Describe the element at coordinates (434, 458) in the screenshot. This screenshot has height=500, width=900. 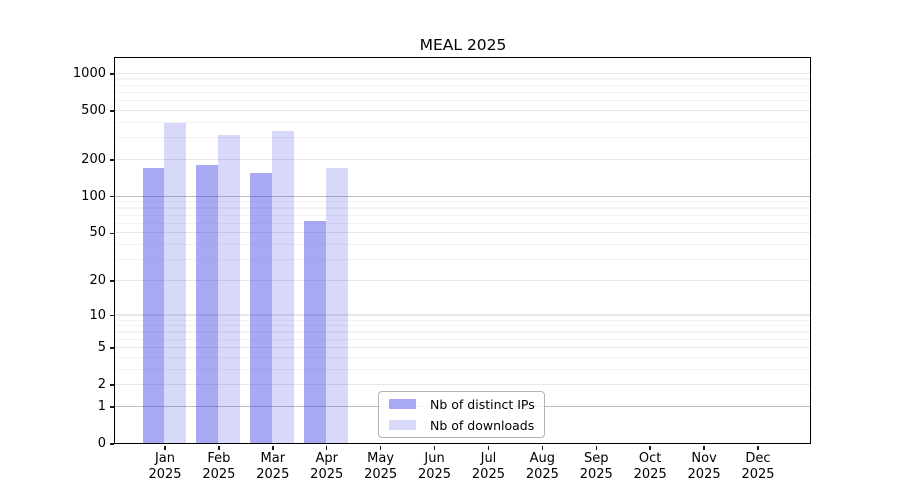
I see `x-tick-month: Jun` at that location.